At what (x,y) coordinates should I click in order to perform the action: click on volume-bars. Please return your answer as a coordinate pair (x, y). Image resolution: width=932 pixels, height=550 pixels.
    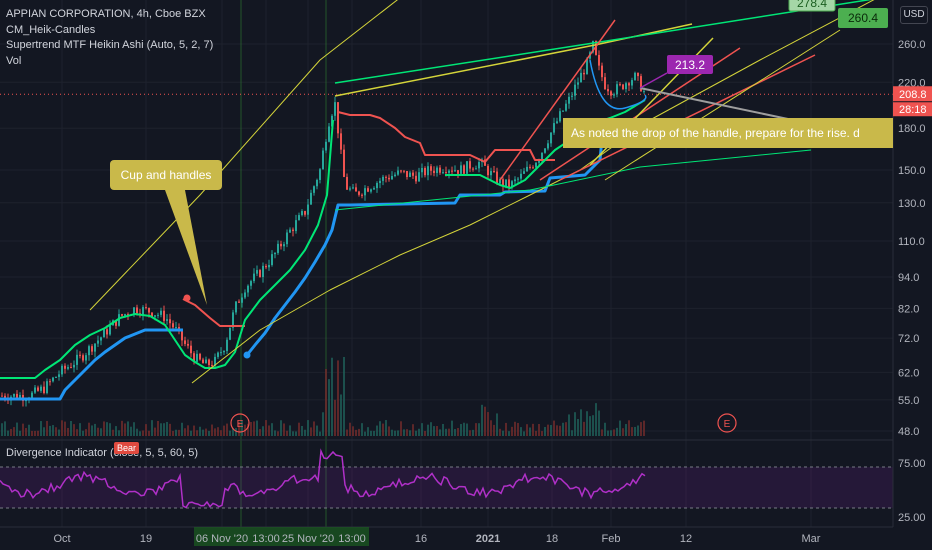
    Looking at the image, I should click on (323, 396).